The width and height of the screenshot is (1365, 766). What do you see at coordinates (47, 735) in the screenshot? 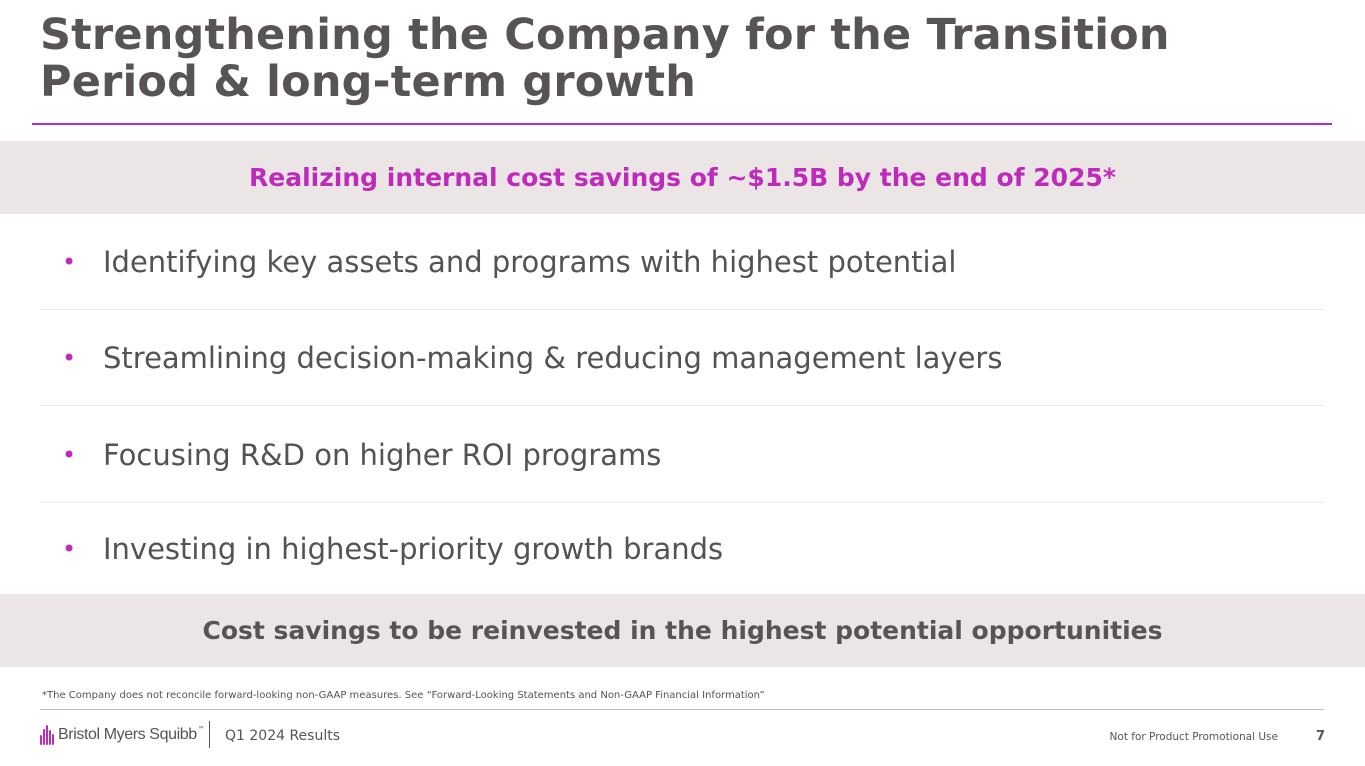
I see `bms-mark-icon` at bounding box center [47, 735].